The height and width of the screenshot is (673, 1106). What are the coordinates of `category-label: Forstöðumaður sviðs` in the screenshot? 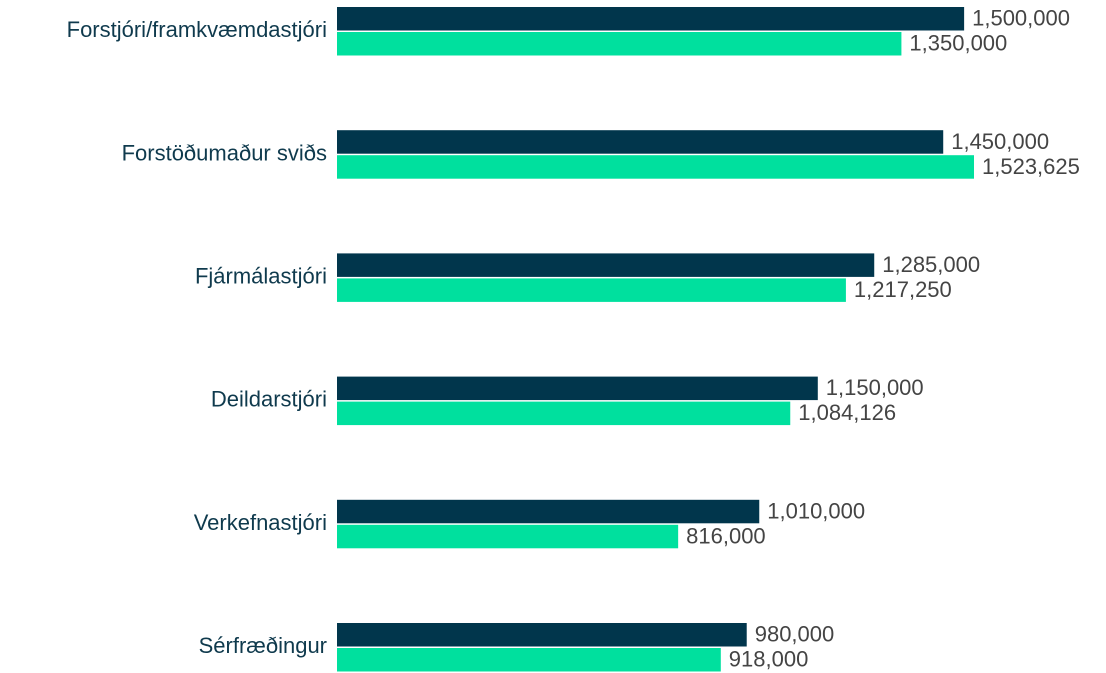 It's located at (224, 152).